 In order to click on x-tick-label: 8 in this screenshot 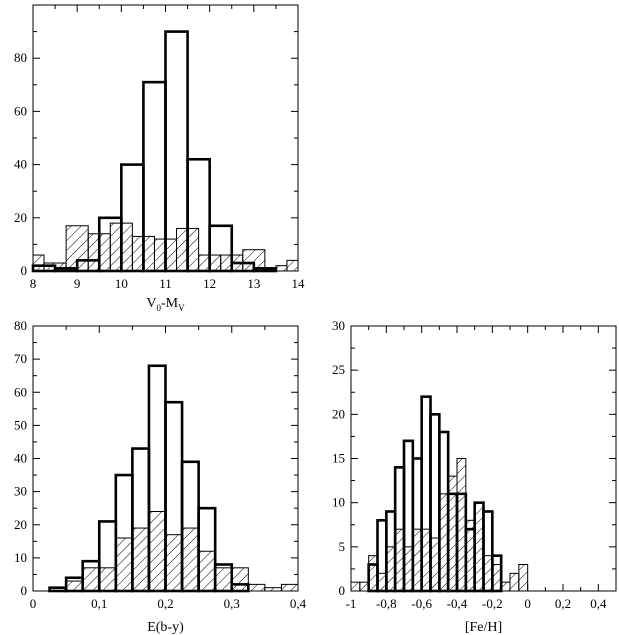, I will do `click(33, 283)`.